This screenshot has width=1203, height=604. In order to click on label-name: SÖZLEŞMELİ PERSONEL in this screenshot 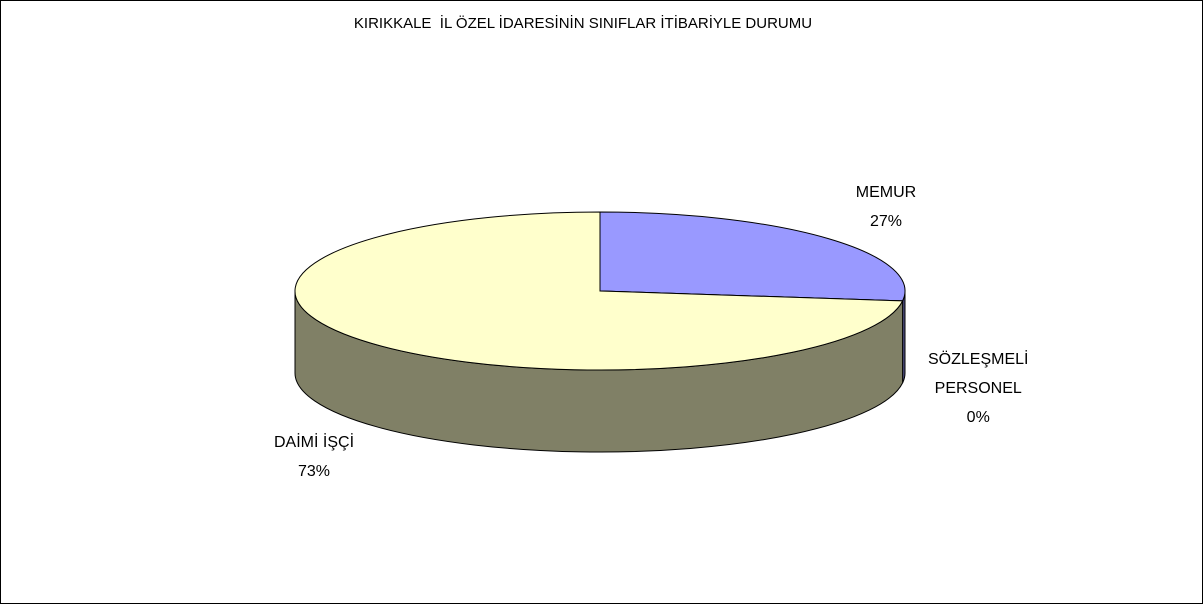, I will do `click(978, 374)`.